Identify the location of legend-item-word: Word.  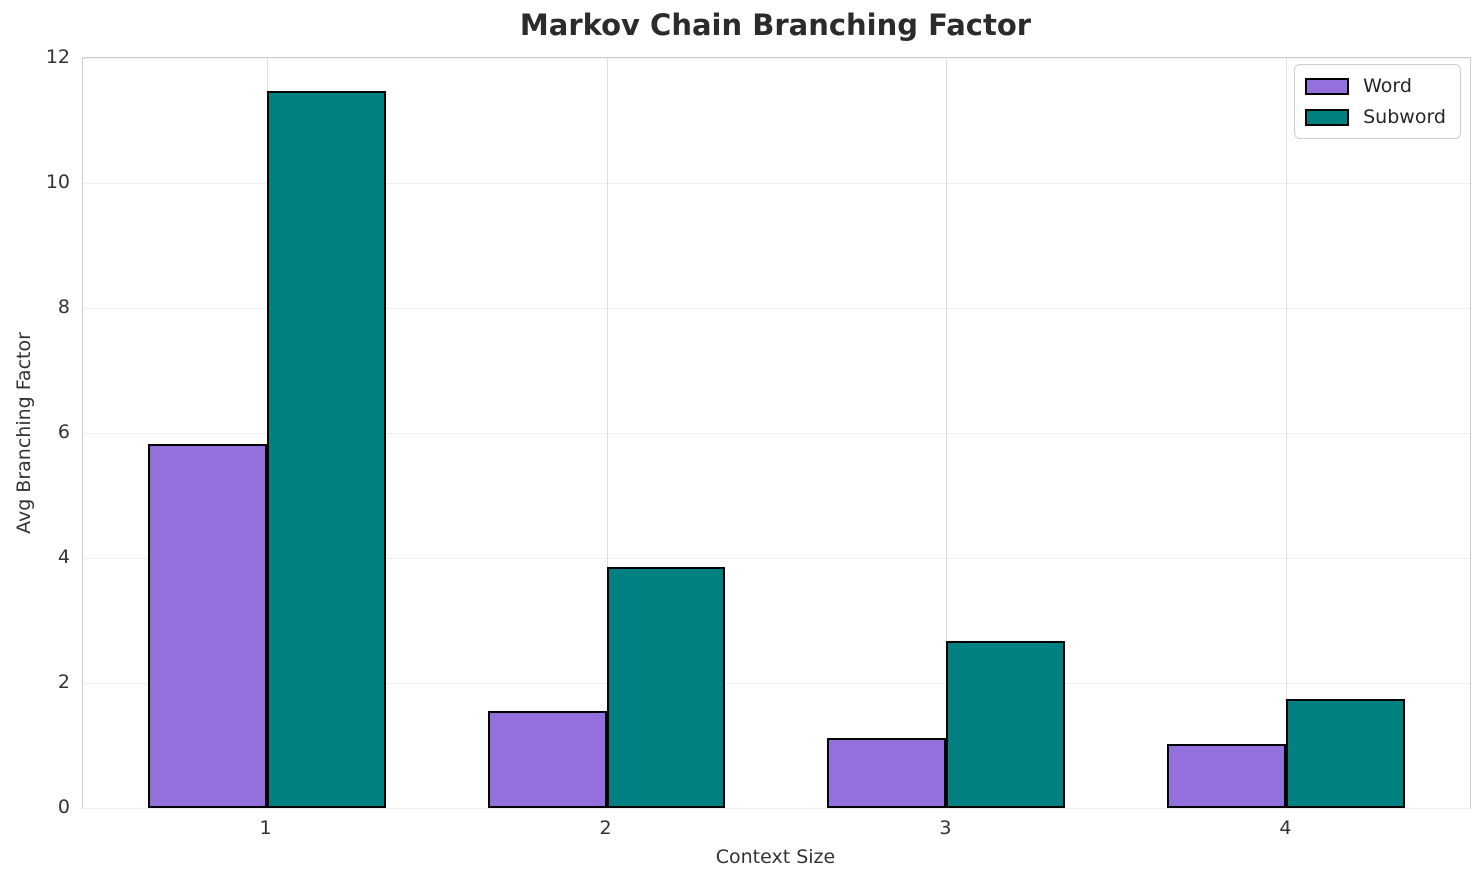
(1375, 86).